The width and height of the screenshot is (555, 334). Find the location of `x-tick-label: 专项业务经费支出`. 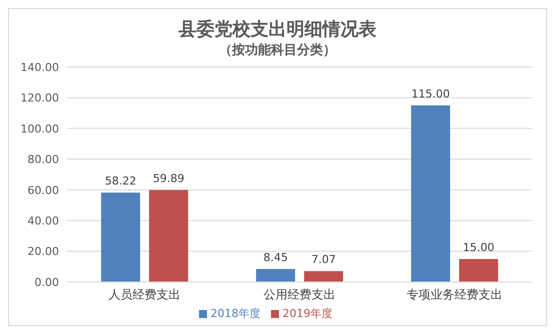

x-tick-label: 专项业务经费支出 is located at coordinates (454, 295).